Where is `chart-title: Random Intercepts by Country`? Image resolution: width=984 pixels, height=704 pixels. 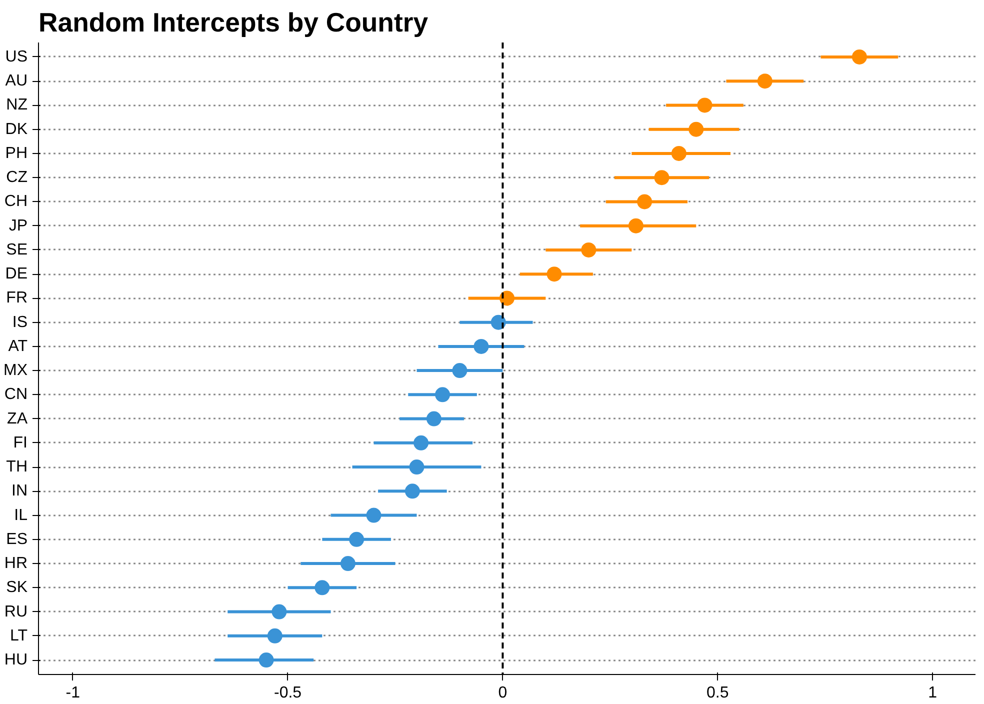
chart-title: Random Intercepts by Country is located at coordinates (233, 23).